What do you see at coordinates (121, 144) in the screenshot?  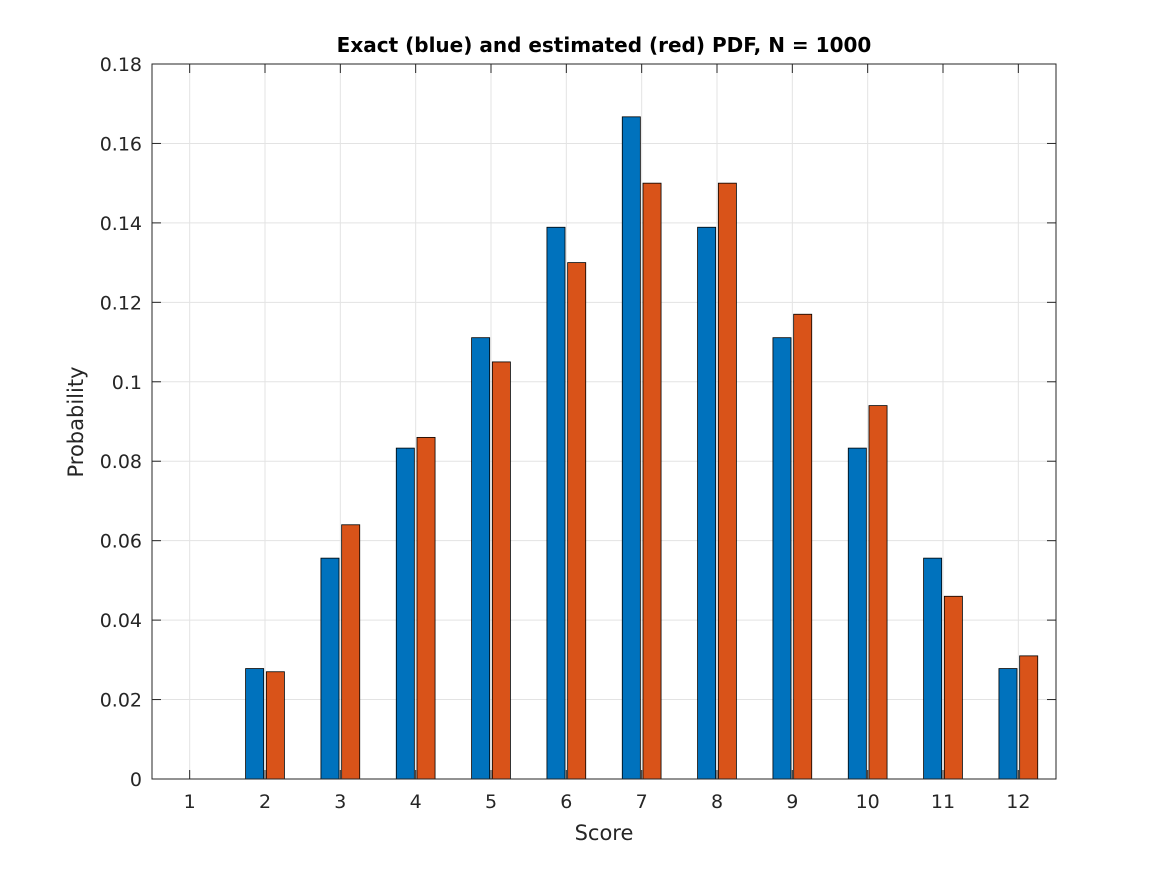 I see `y-tick-label: 0.16` at bounding box center [121, 144].